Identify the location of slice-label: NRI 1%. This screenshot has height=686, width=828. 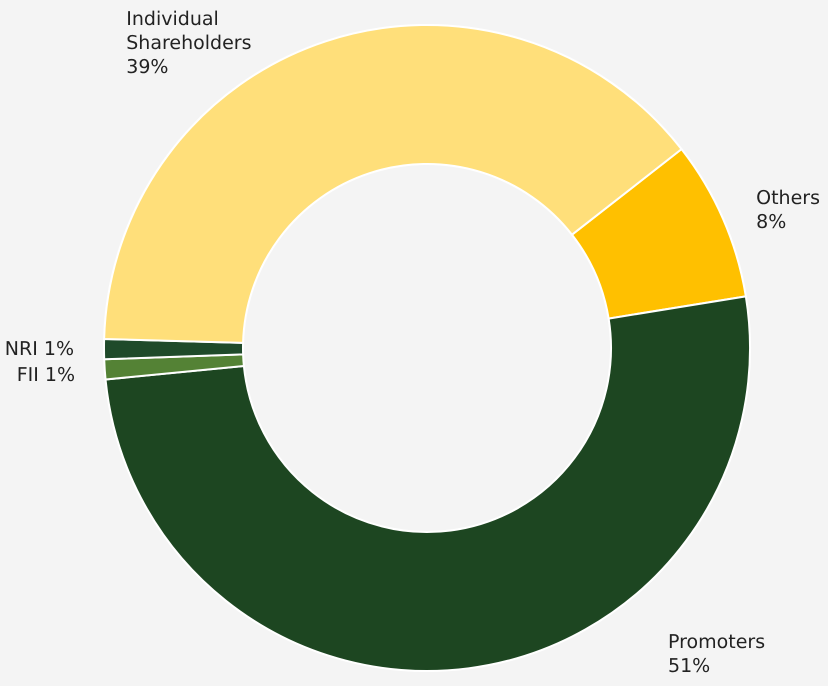
(39, 349).